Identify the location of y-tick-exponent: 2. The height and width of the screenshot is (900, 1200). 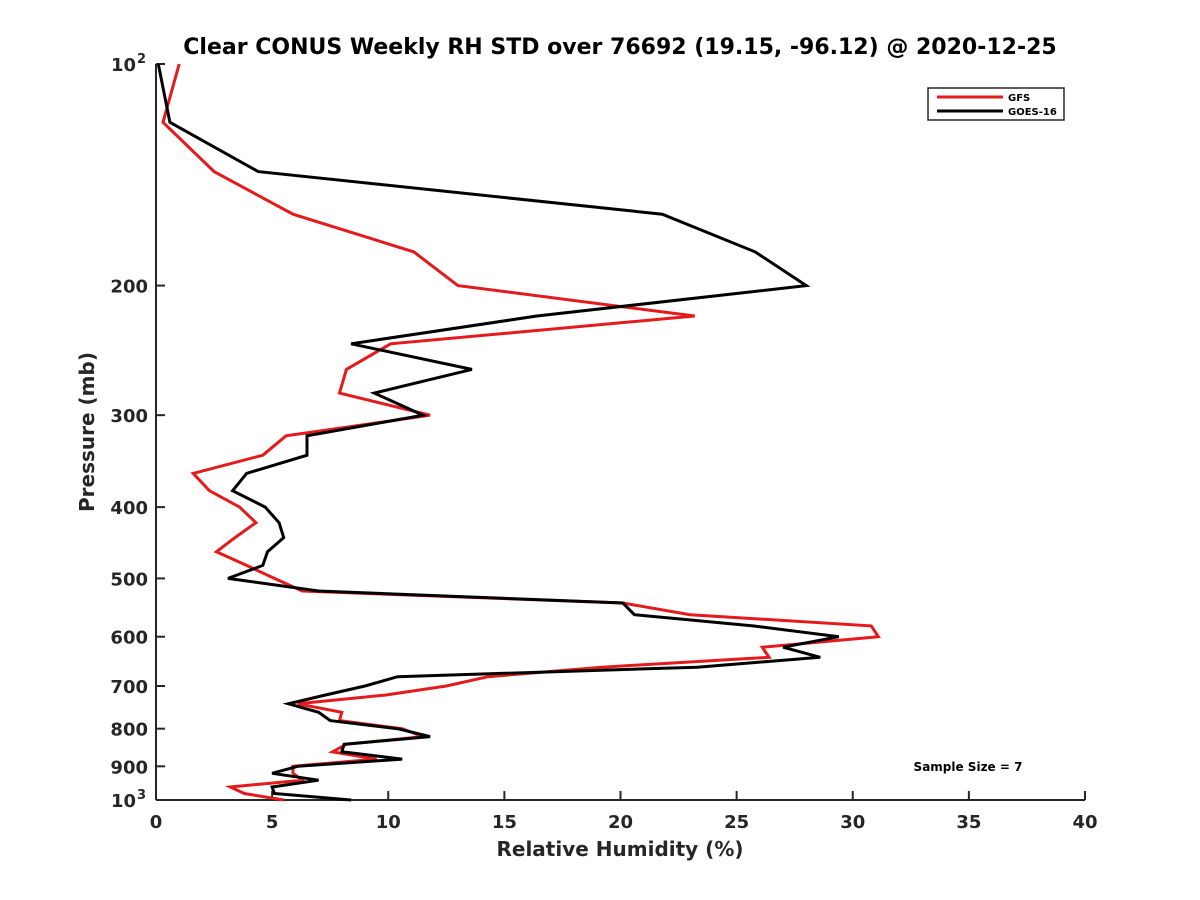
(141, 59).